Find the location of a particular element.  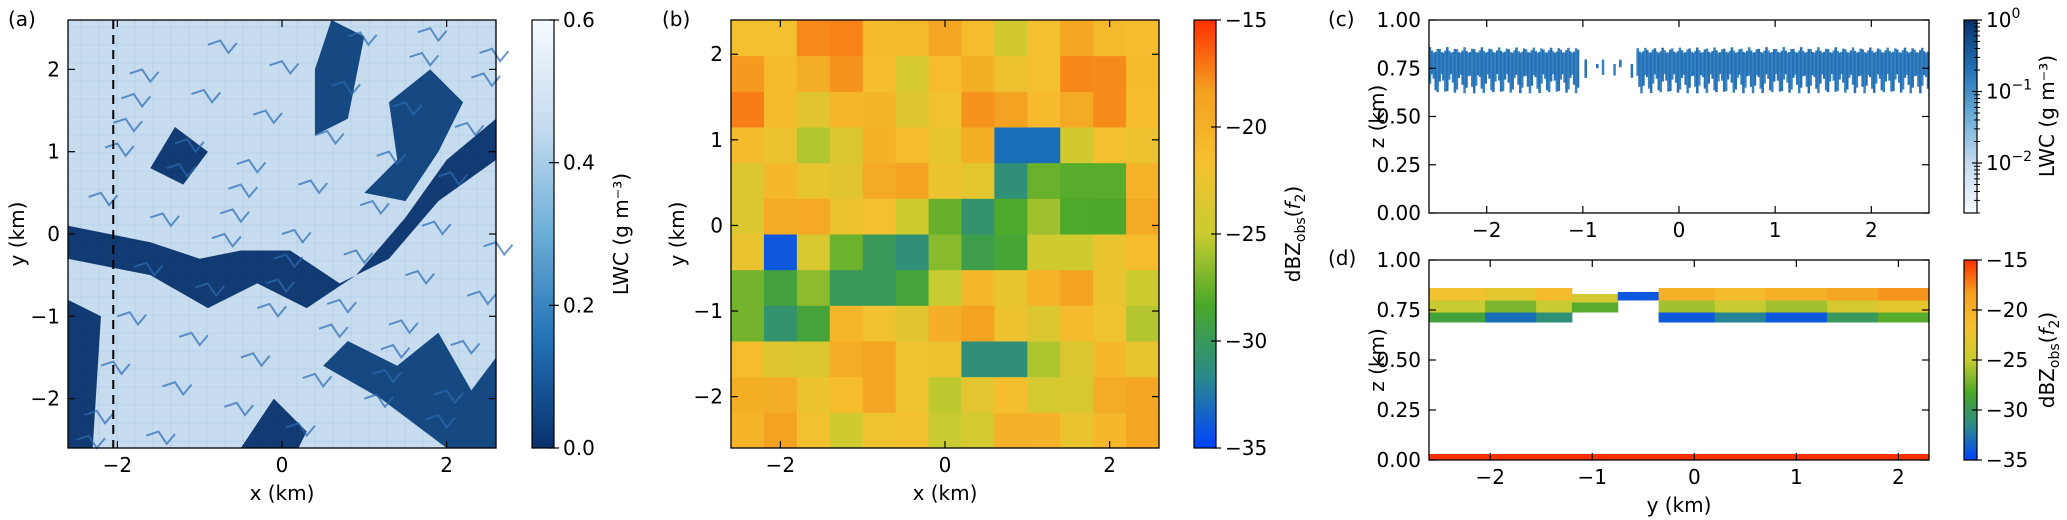

panel-b-ylabel: y (km) is located at coordinates (677, 234).